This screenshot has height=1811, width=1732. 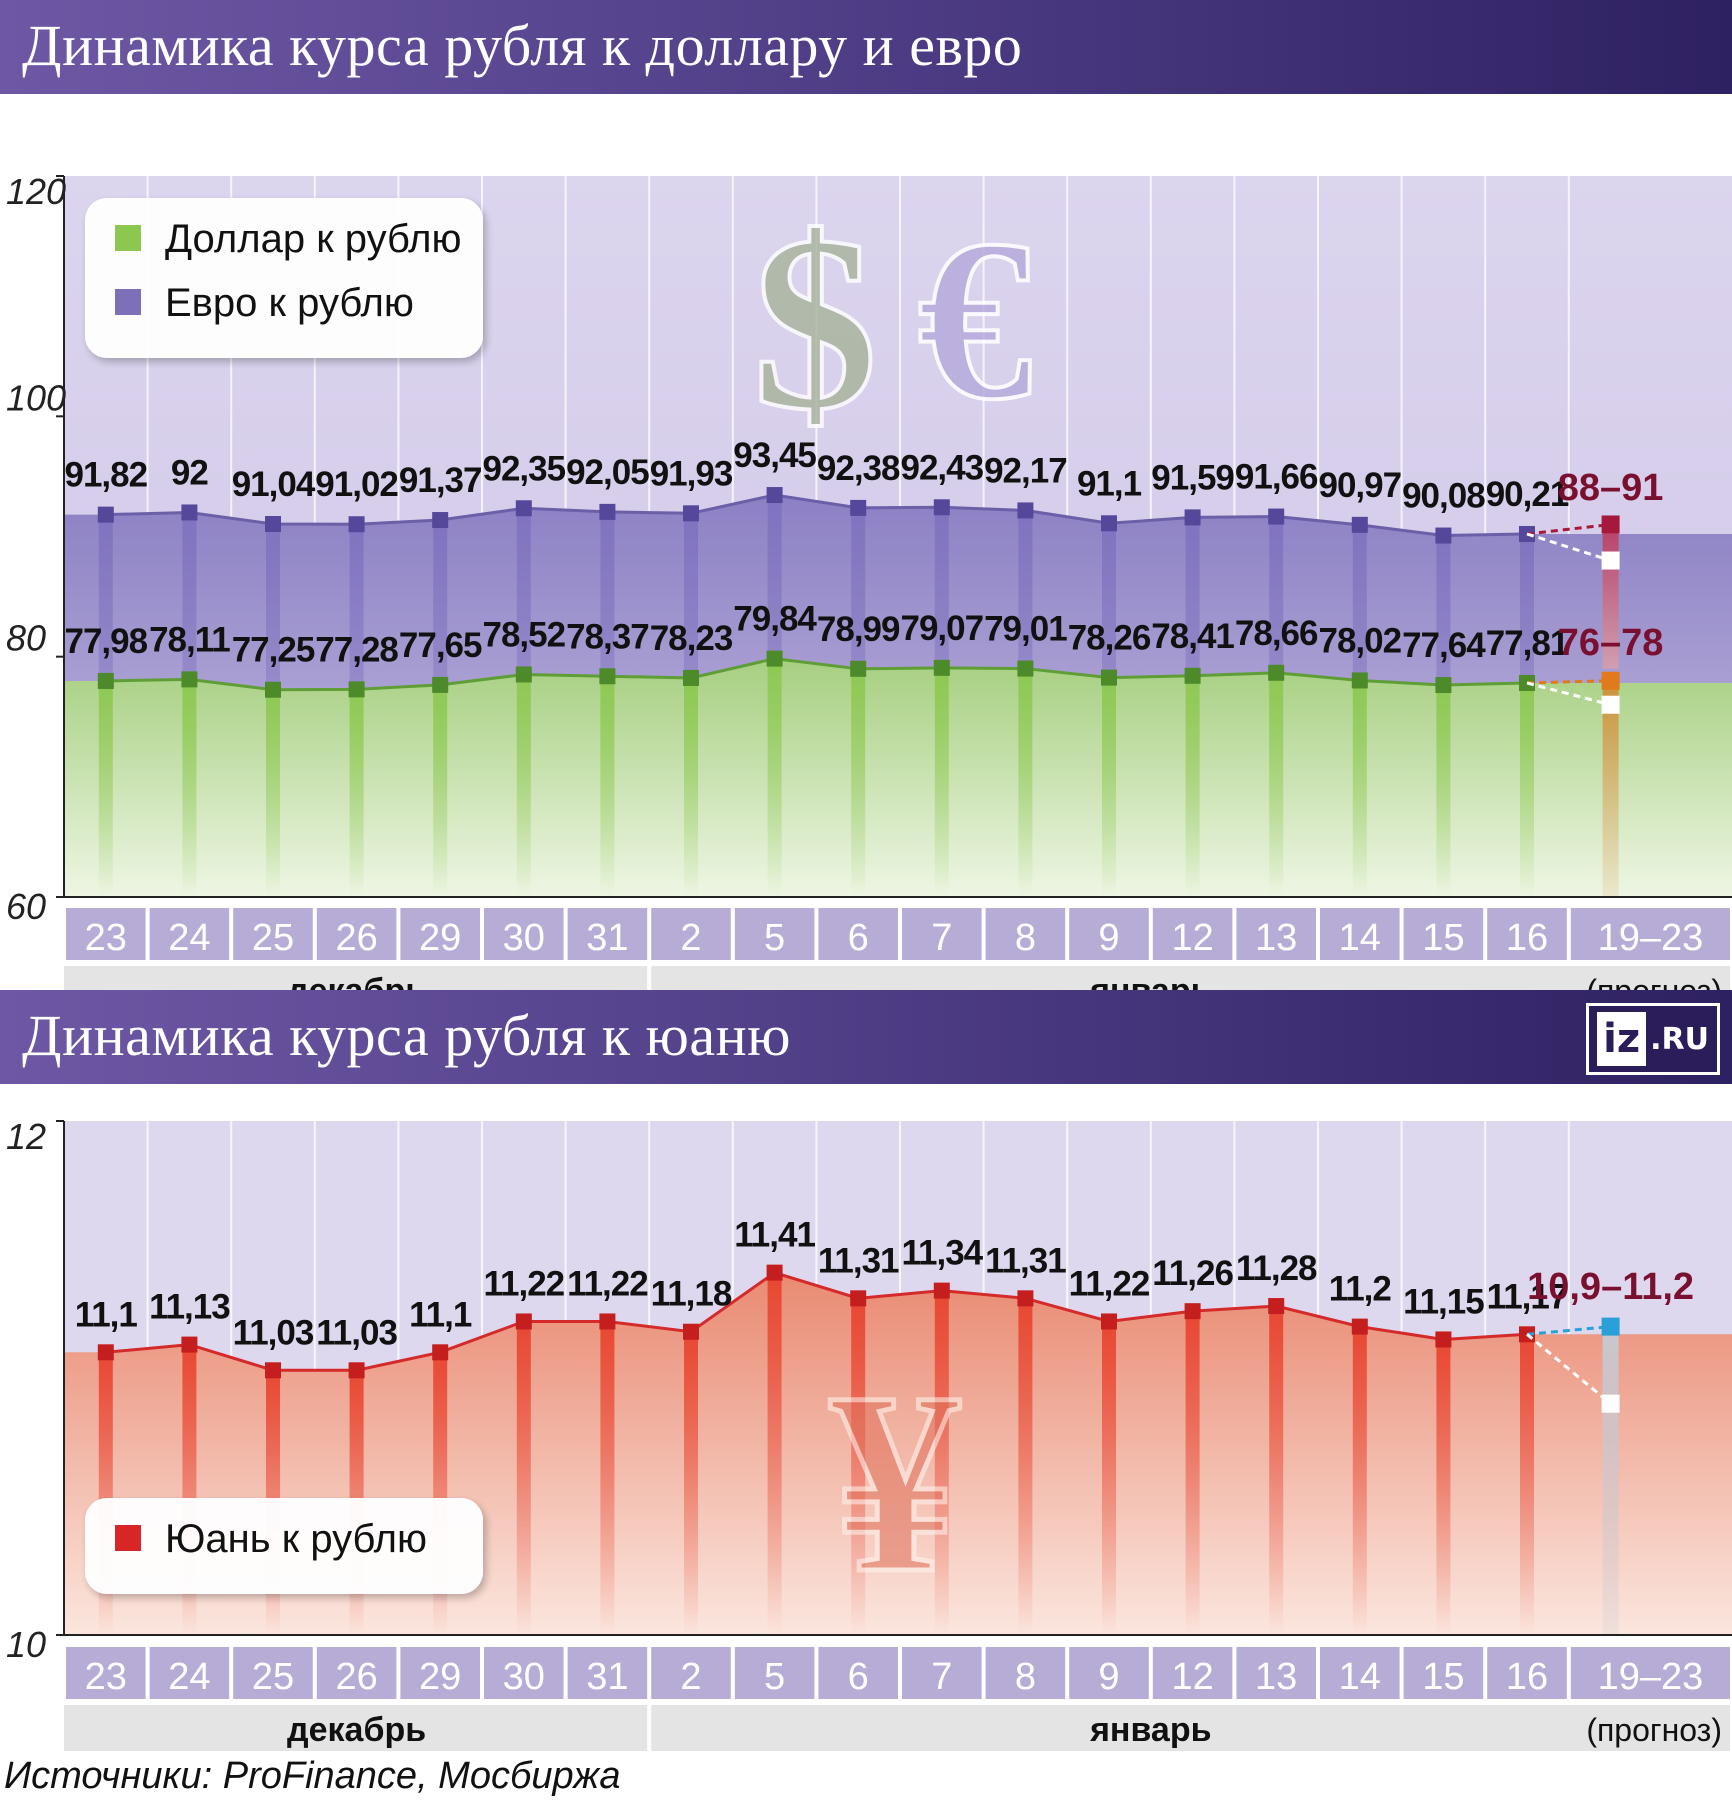 What do you see at coordinates (1108, 938) in the screenshot?
I see `fx-x-tick-label: 9` at bounding box center [1108, 938].